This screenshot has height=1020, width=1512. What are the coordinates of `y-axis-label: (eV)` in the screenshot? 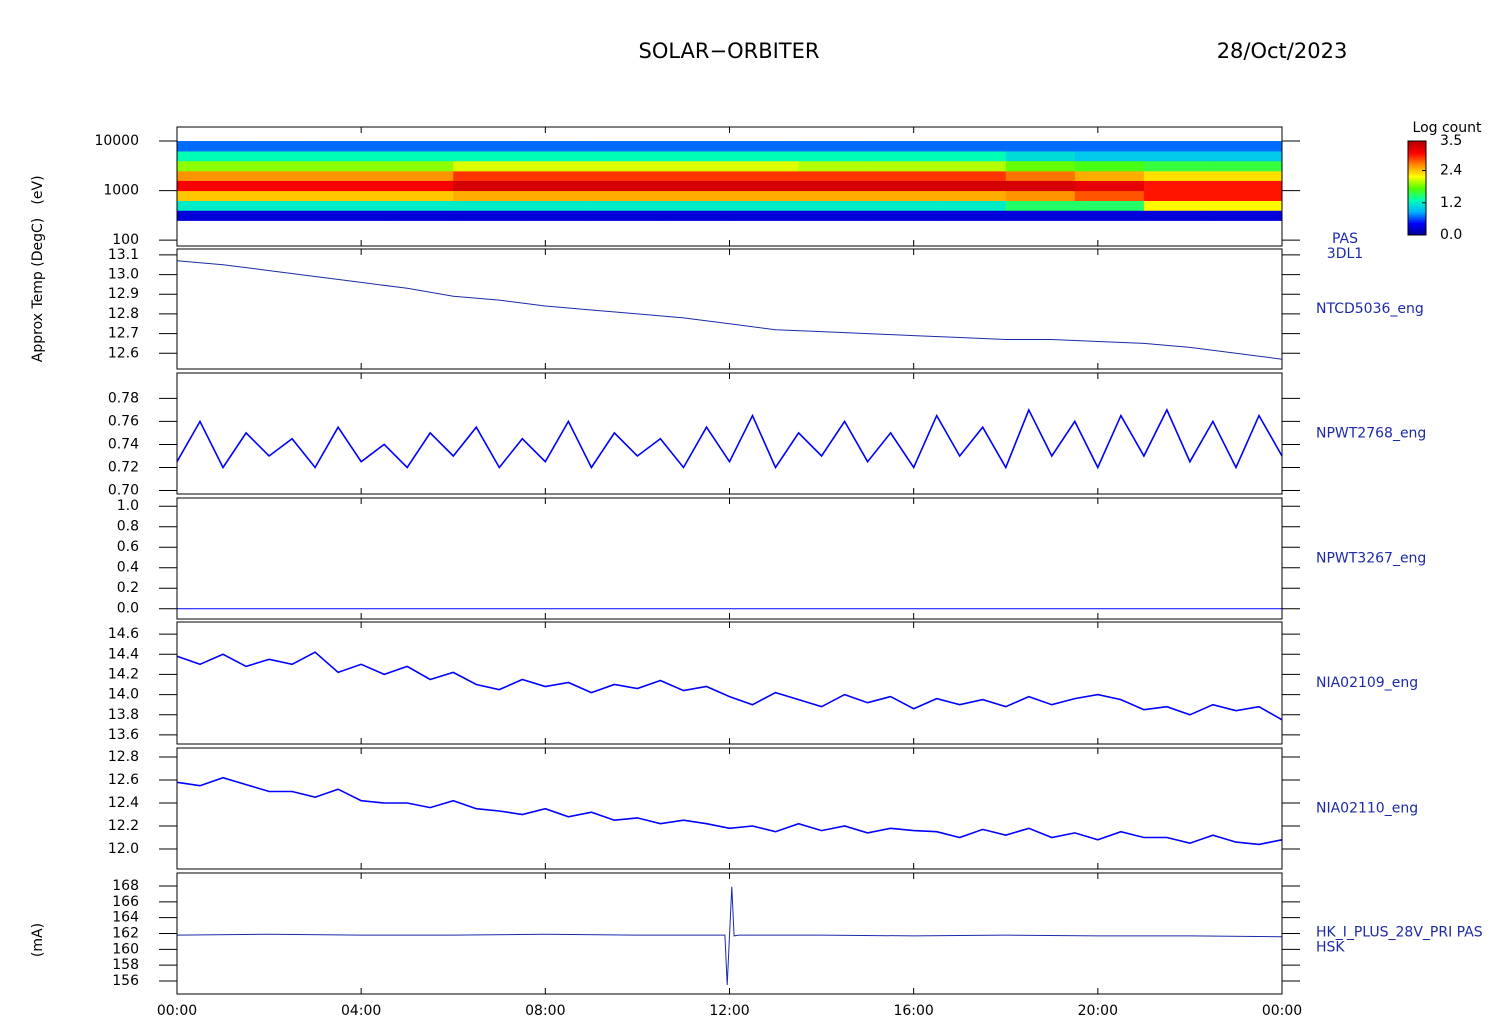 It's located at (38, 189).